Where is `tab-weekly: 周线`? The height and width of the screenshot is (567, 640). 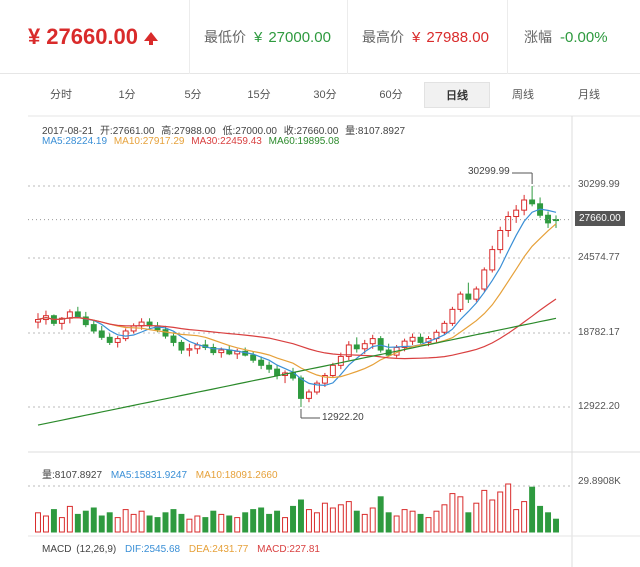
tab-weekly: 周线 is located at coordinates (523, 95).